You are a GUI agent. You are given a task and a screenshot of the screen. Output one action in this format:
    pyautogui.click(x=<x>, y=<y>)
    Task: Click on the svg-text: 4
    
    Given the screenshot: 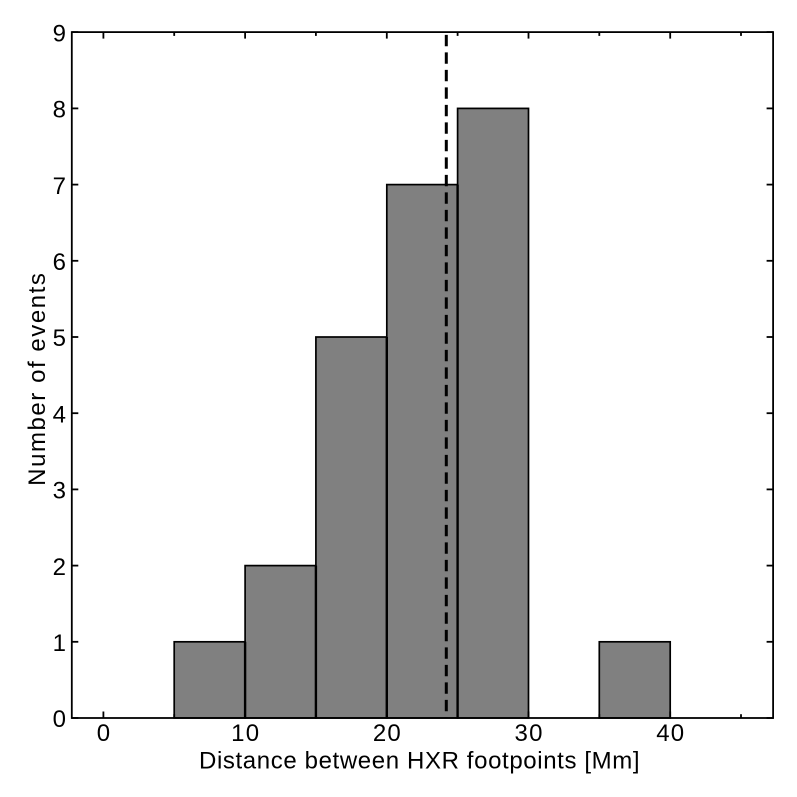 What is the action you would take?
    pyautogui.click(x=59, y=414)
    